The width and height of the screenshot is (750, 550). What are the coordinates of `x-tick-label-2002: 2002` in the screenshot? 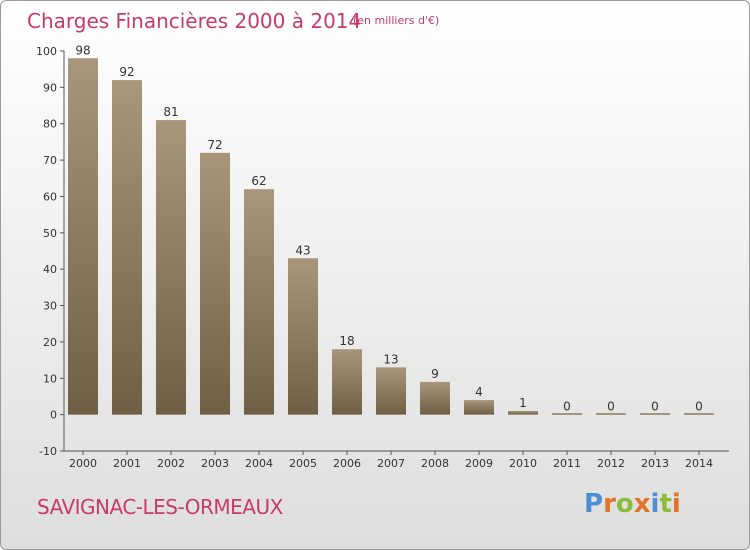 It's located at (171, 463).